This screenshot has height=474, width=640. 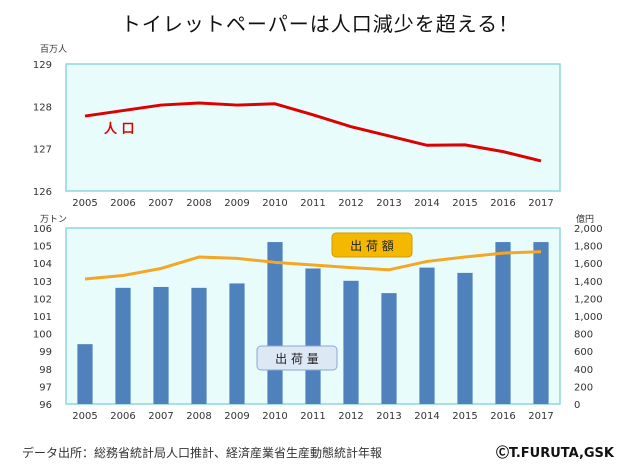 What do you see at coordinates (540, 416) in the screenshot?
I see `shipment-x-tick: 2017` at bounding box center [540, 416].